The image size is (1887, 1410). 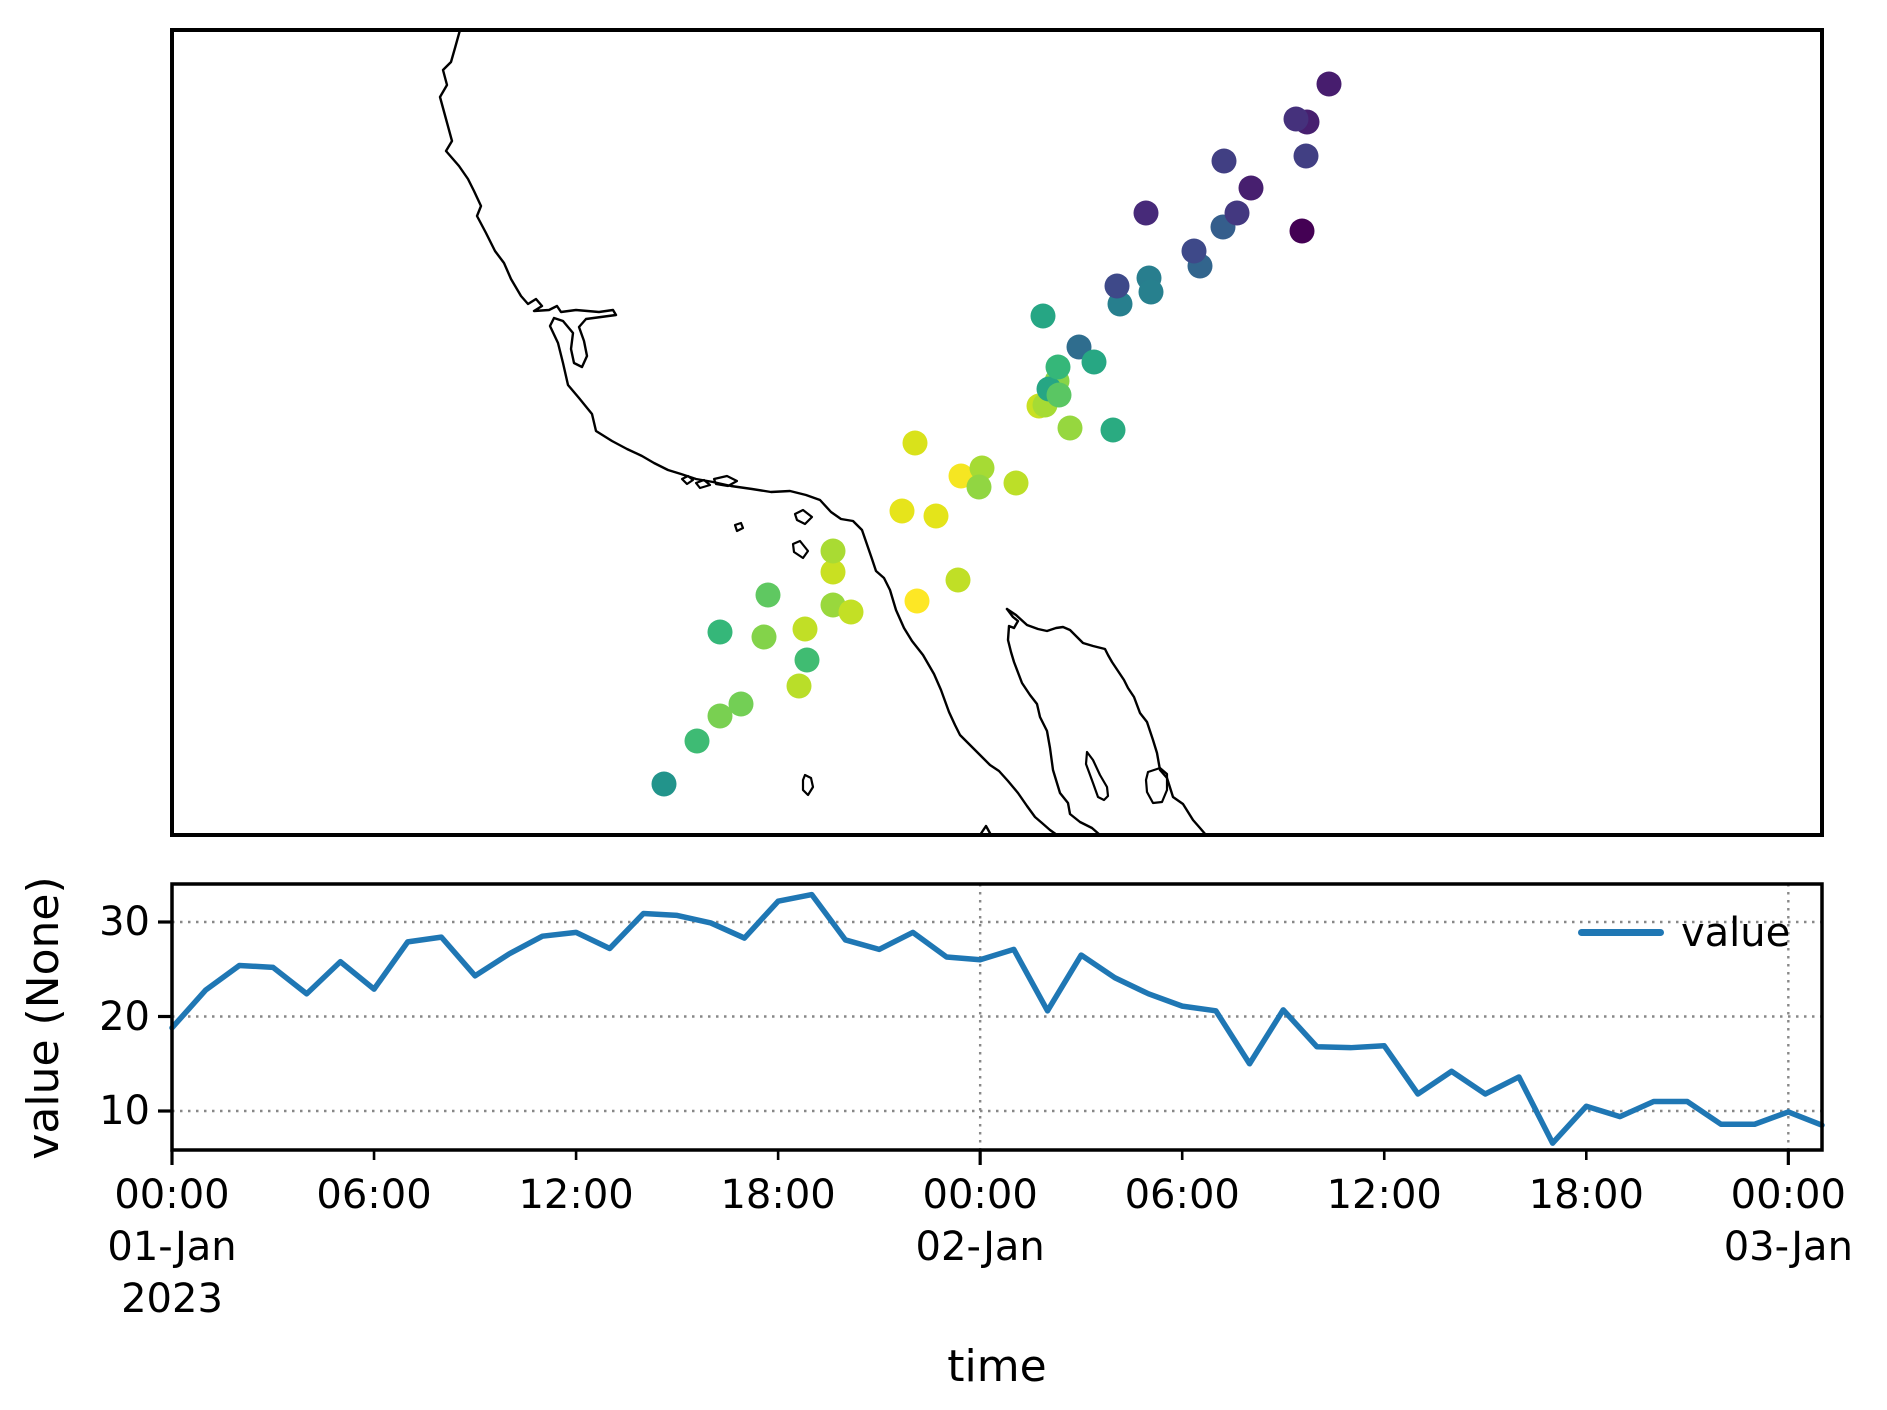 I want to click on coastline-gulf-east, so click(x=1106, y=722).